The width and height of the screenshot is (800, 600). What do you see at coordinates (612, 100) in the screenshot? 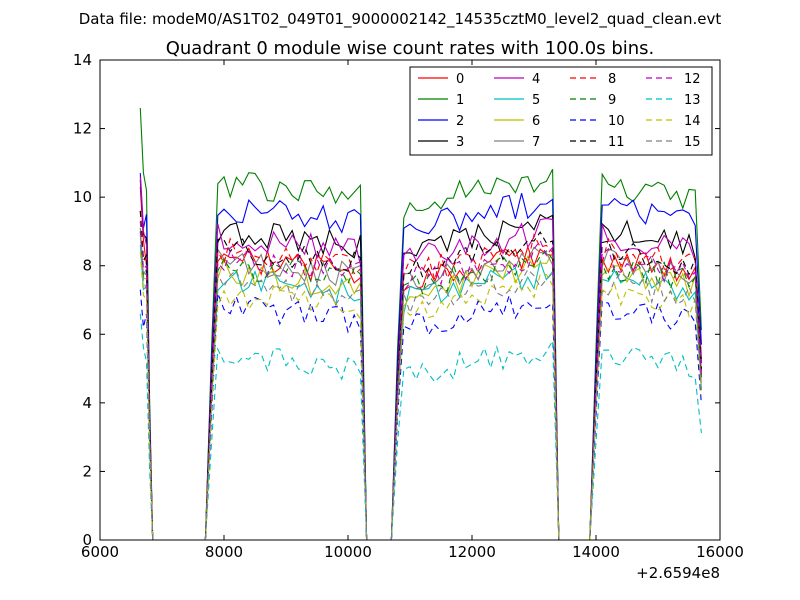
I see `legend-label-9: 9` at bounding box center [612, 100].